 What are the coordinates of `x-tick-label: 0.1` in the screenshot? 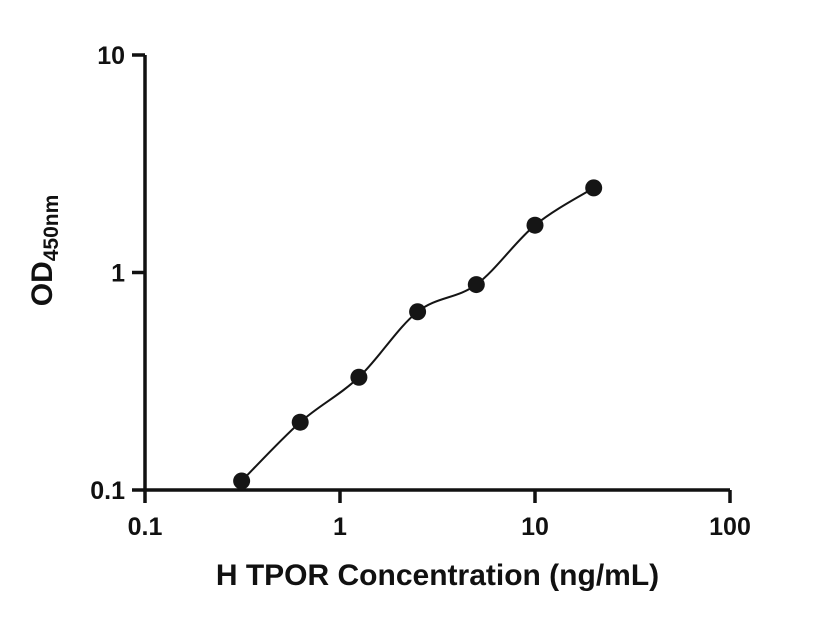 It's located at (145, 527).